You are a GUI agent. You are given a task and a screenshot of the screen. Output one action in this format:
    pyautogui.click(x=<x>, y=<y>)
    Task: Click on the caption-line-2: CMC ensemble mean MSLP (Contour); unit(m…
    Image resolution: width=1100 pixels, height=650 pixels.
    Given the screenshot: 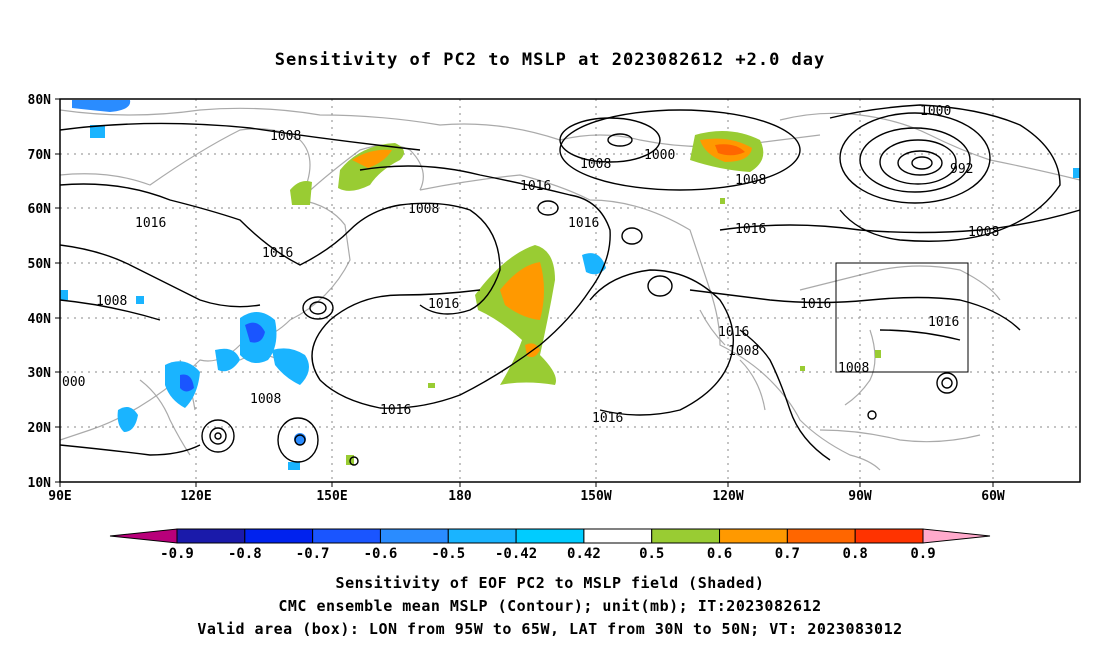 What is the action you would take?
    pyautogui.click(x=550, y=606)
    